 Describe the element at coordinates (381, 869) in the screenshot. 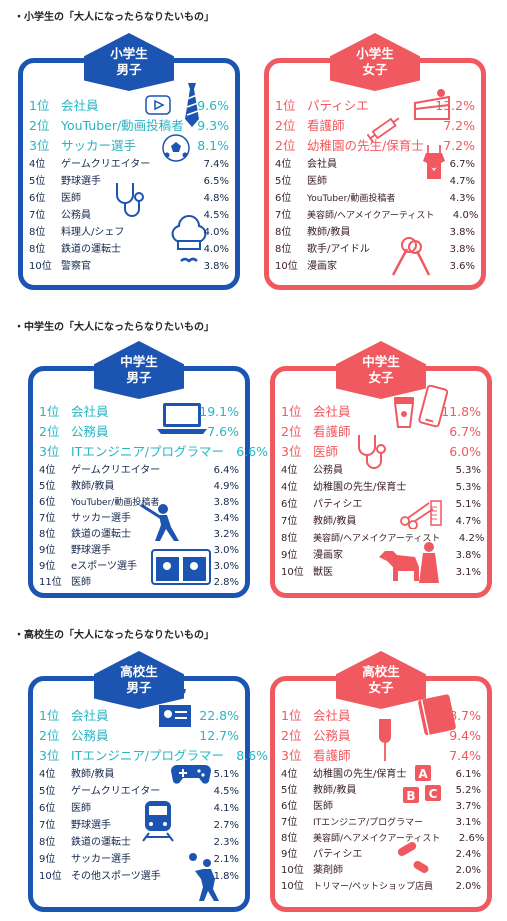

I see `ranking-row: 10位 薬剤師 2.0%` at that location.